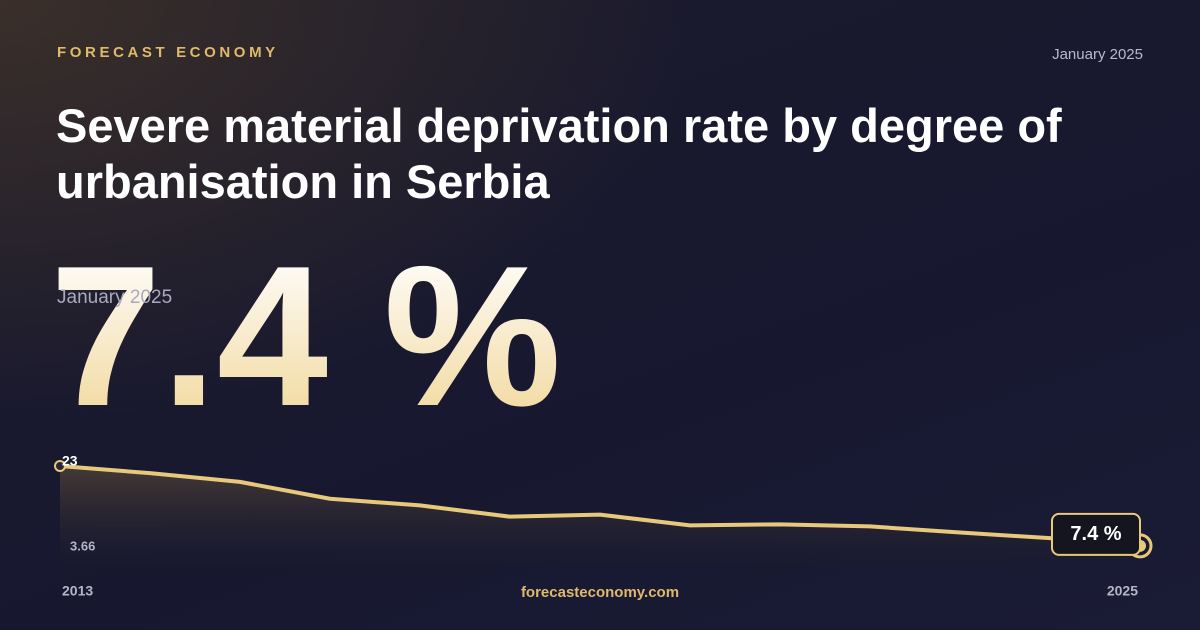 The height and width of the screenshot is (630, 1200). What do you see at coordinates (115, 297) in the screenshot?
I see `headline-date: January 2025` at bounding box center [115, 297].